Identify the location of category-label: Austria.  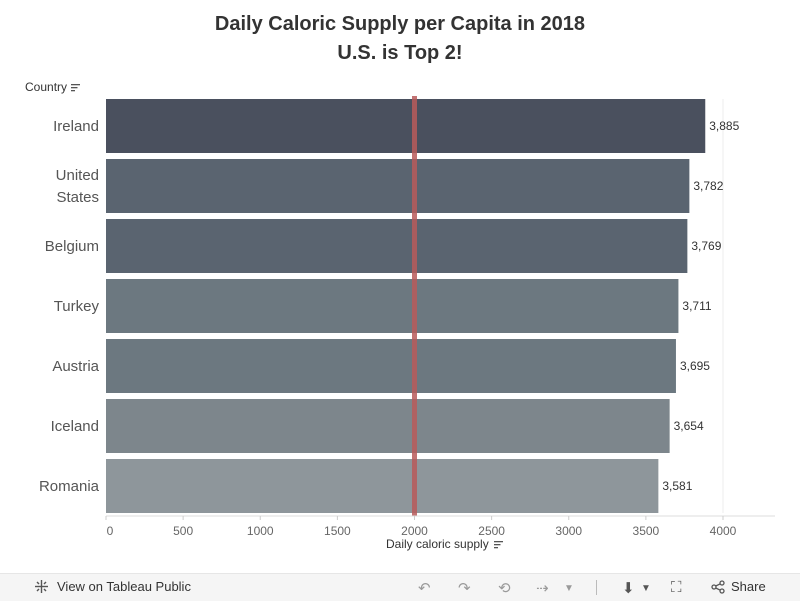
(75, 366).